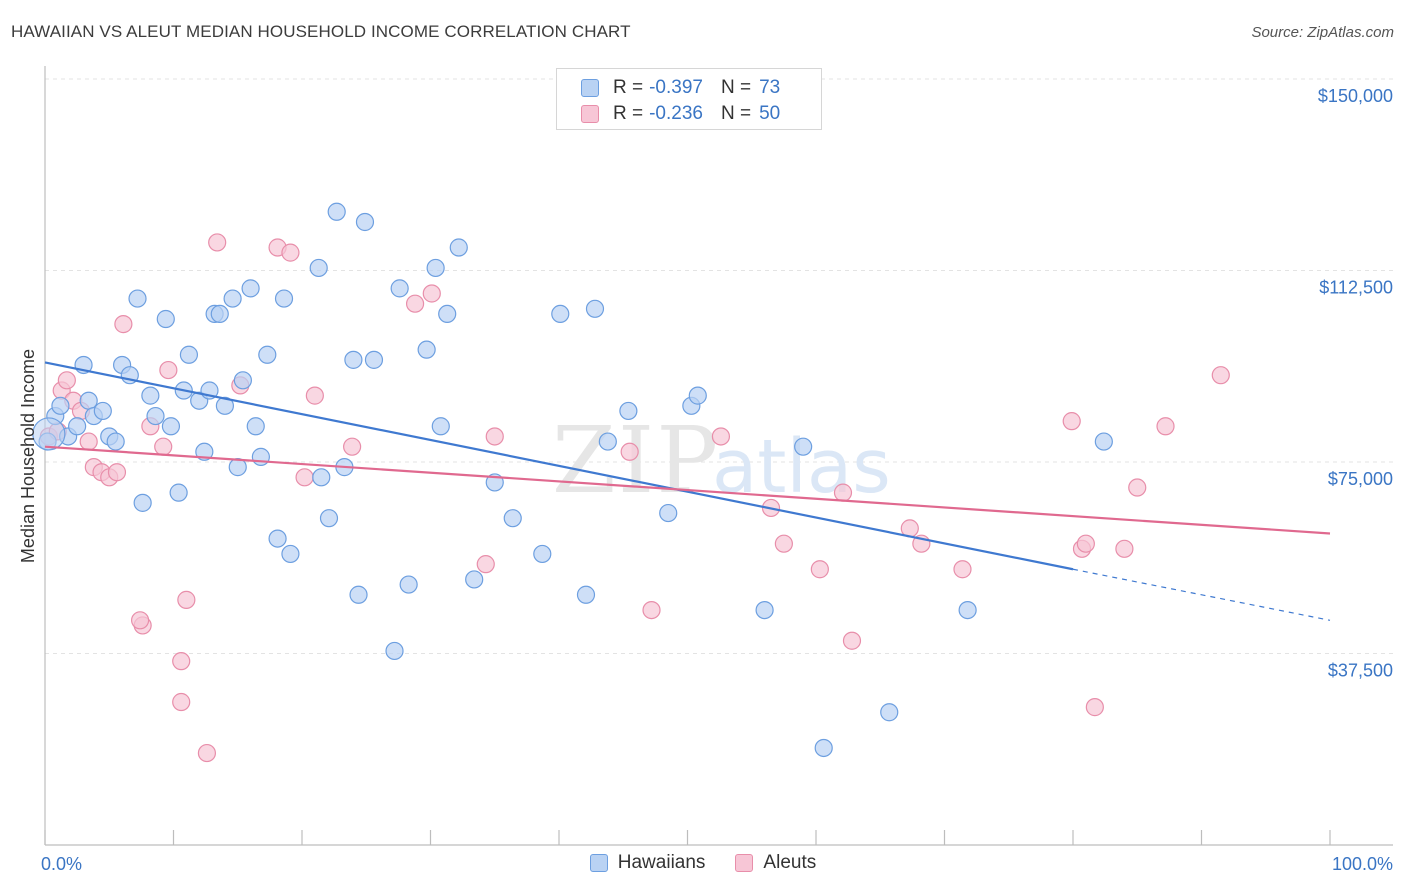 The height and width of the screenshot is (892, 1406). What do you see at coordinates (628, 87) in the screenshot?
I see `r-label: R =` at bounding box center [628, 87].